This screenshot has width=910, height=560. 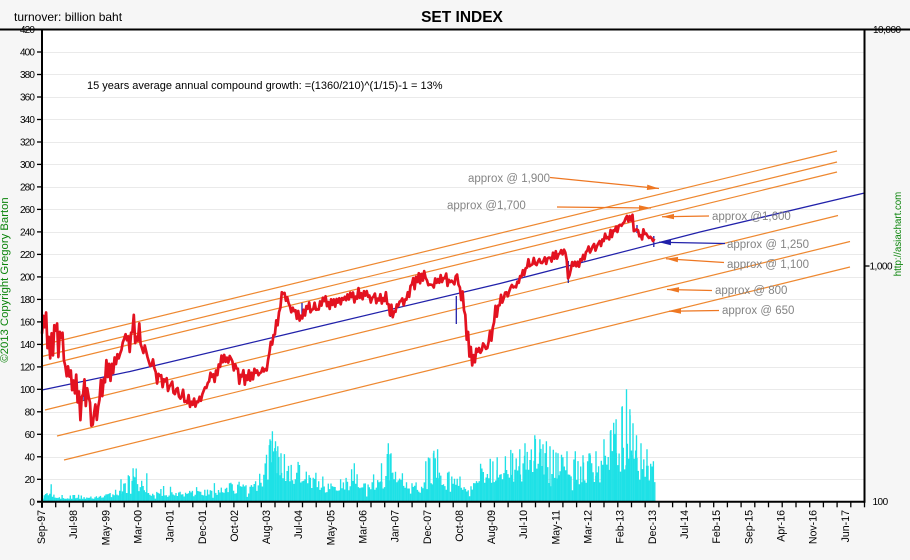 I want to click on svg-text: 300, so click(x=27, y=165).